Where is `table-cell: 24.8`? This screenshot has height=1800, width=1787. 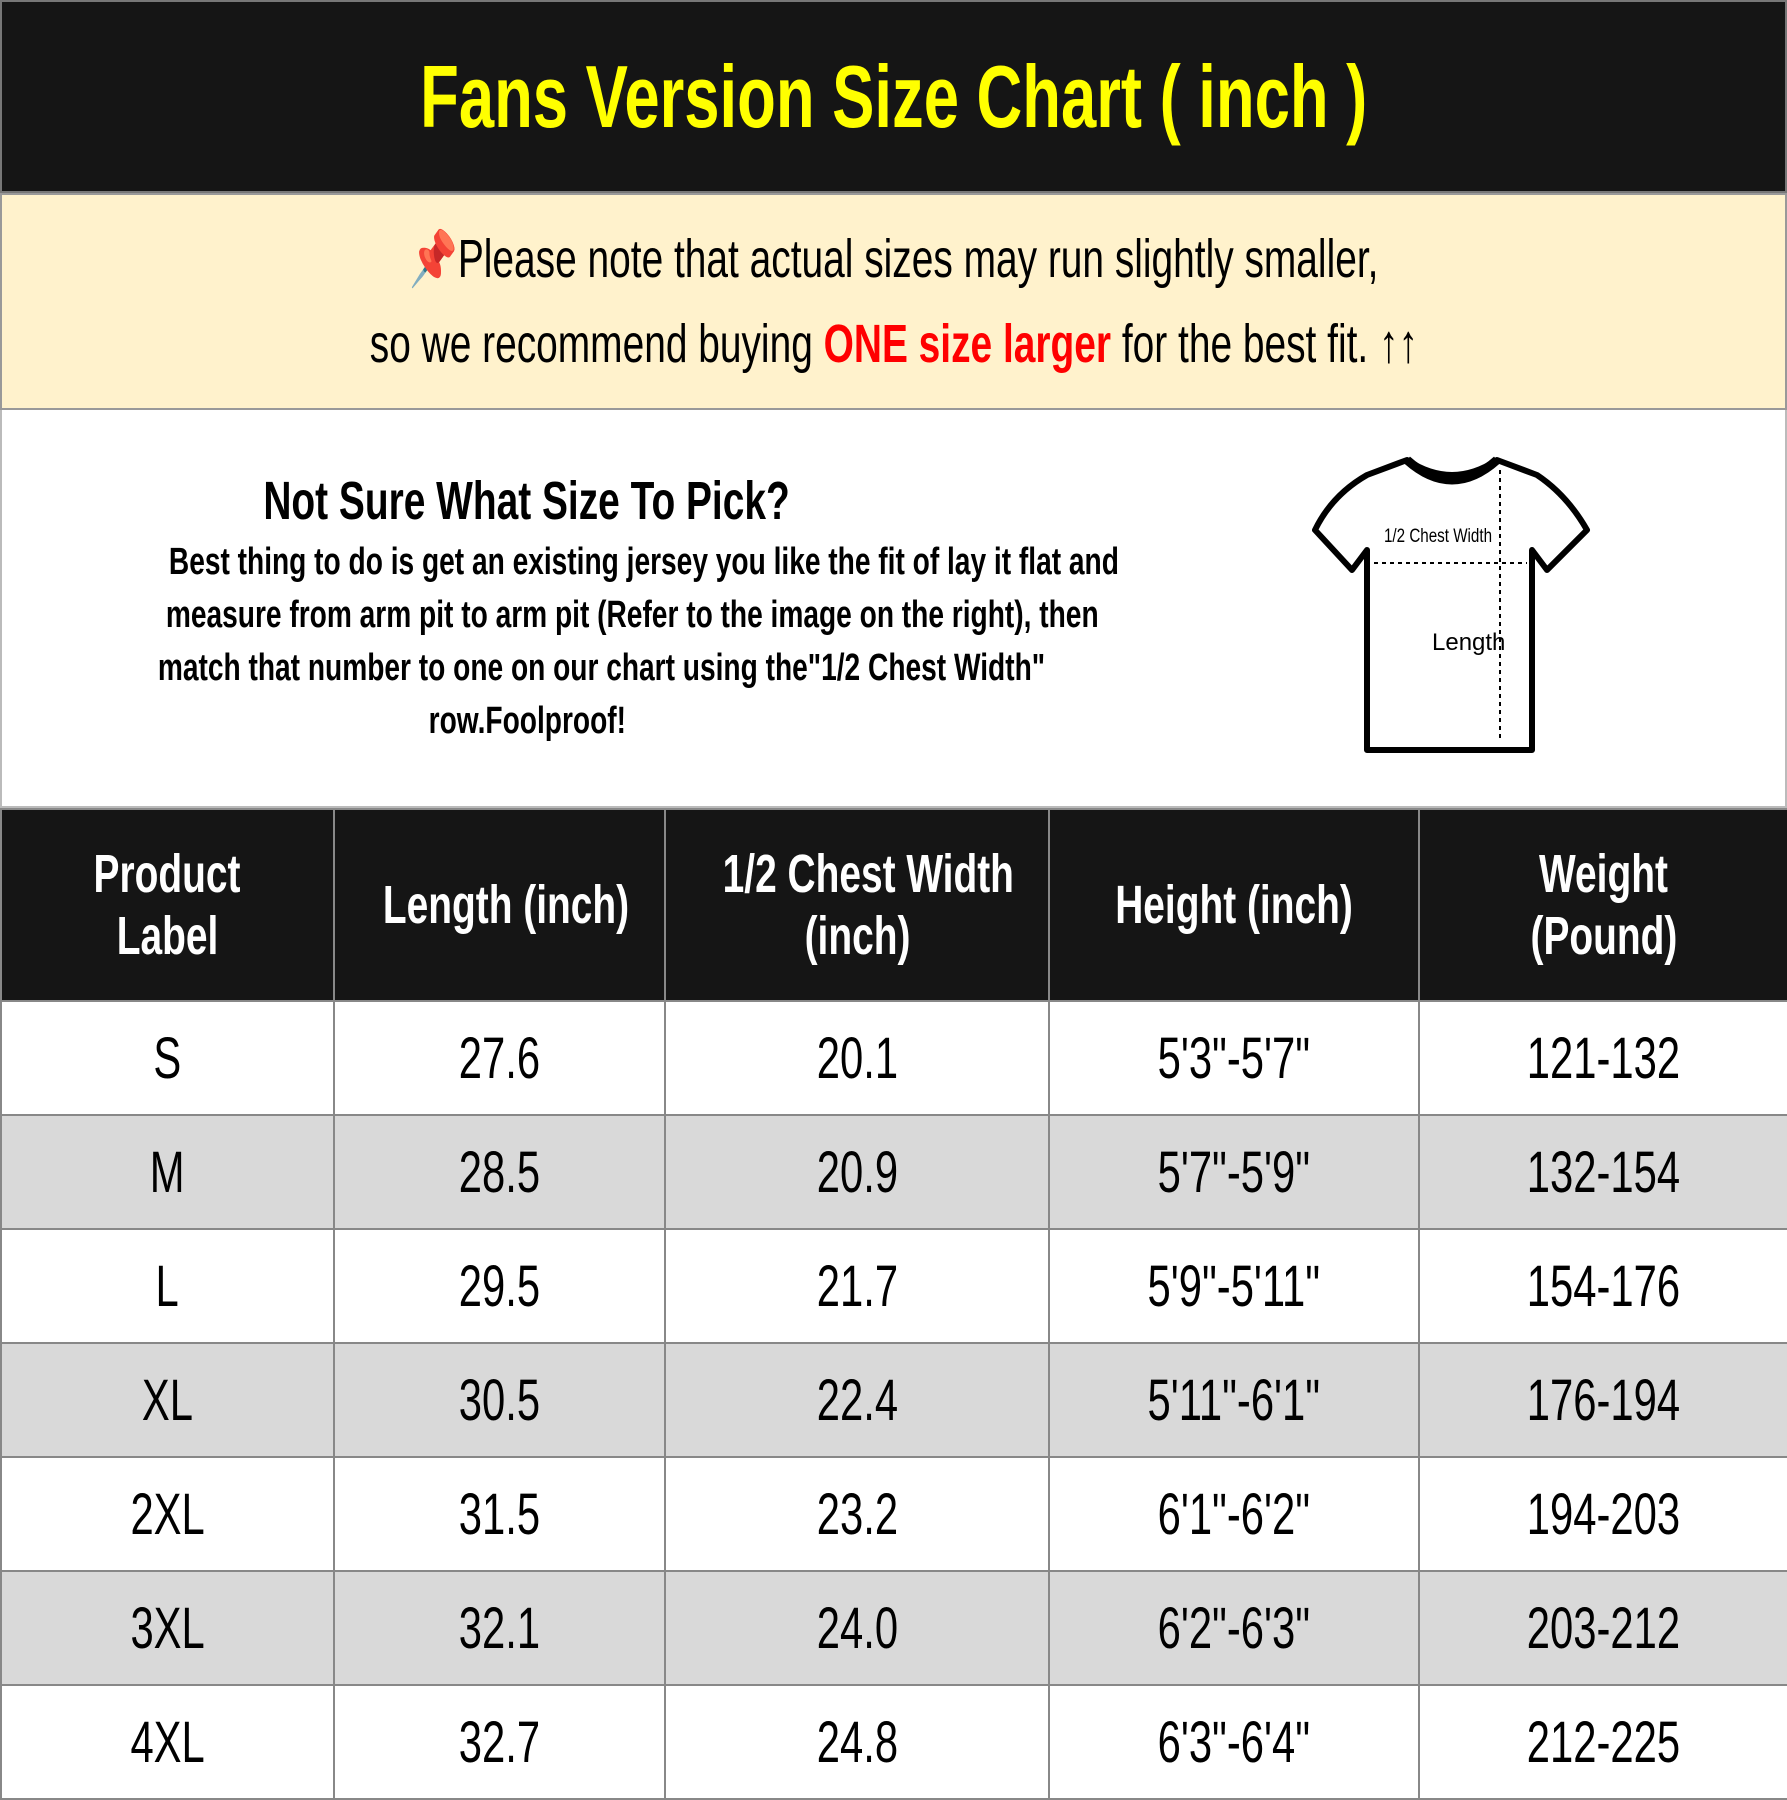 table-cell: 24.8 is located at coordinates (857, 1742).